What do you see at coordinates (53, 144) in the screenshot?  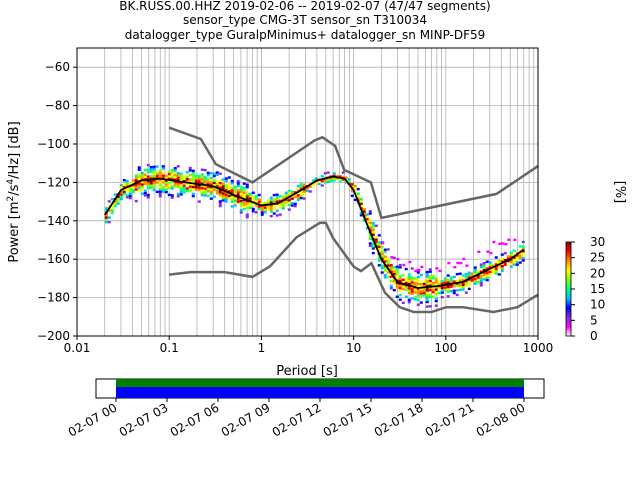 I see `y-tick-label: −100` at bounding box center [53, 144].